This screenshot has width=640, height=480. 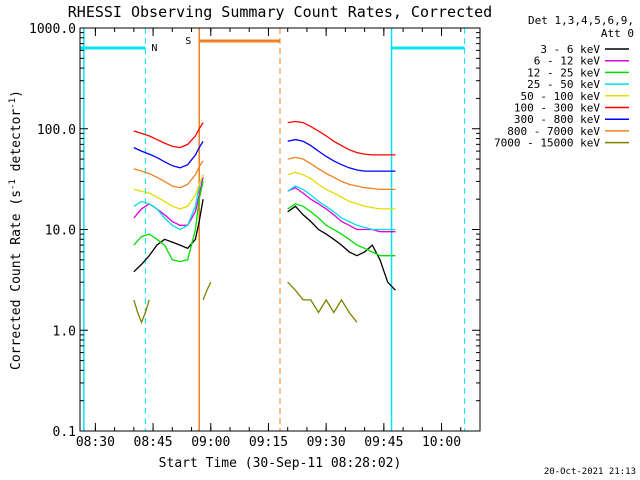 I want to click on timestamp: 20-Oct-2021 21:13, so click(x=590, y=472).